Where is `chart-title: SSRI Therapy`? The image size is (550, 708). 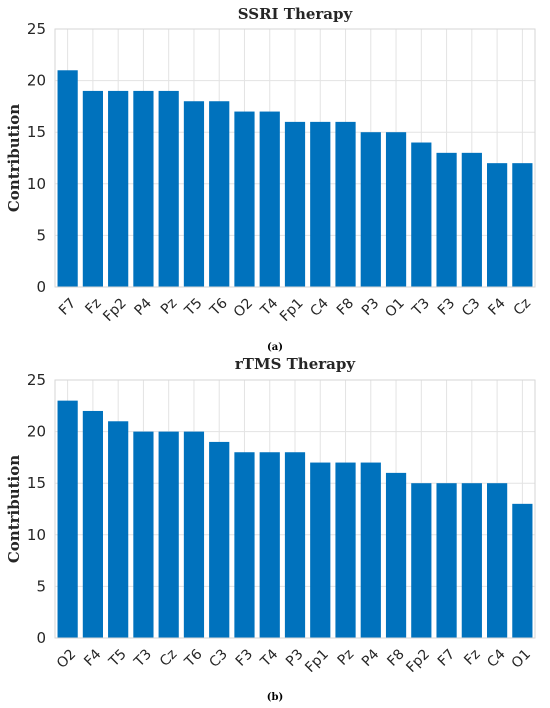
chart-title: SSRI Therapy is located at coordinates (296, 14).